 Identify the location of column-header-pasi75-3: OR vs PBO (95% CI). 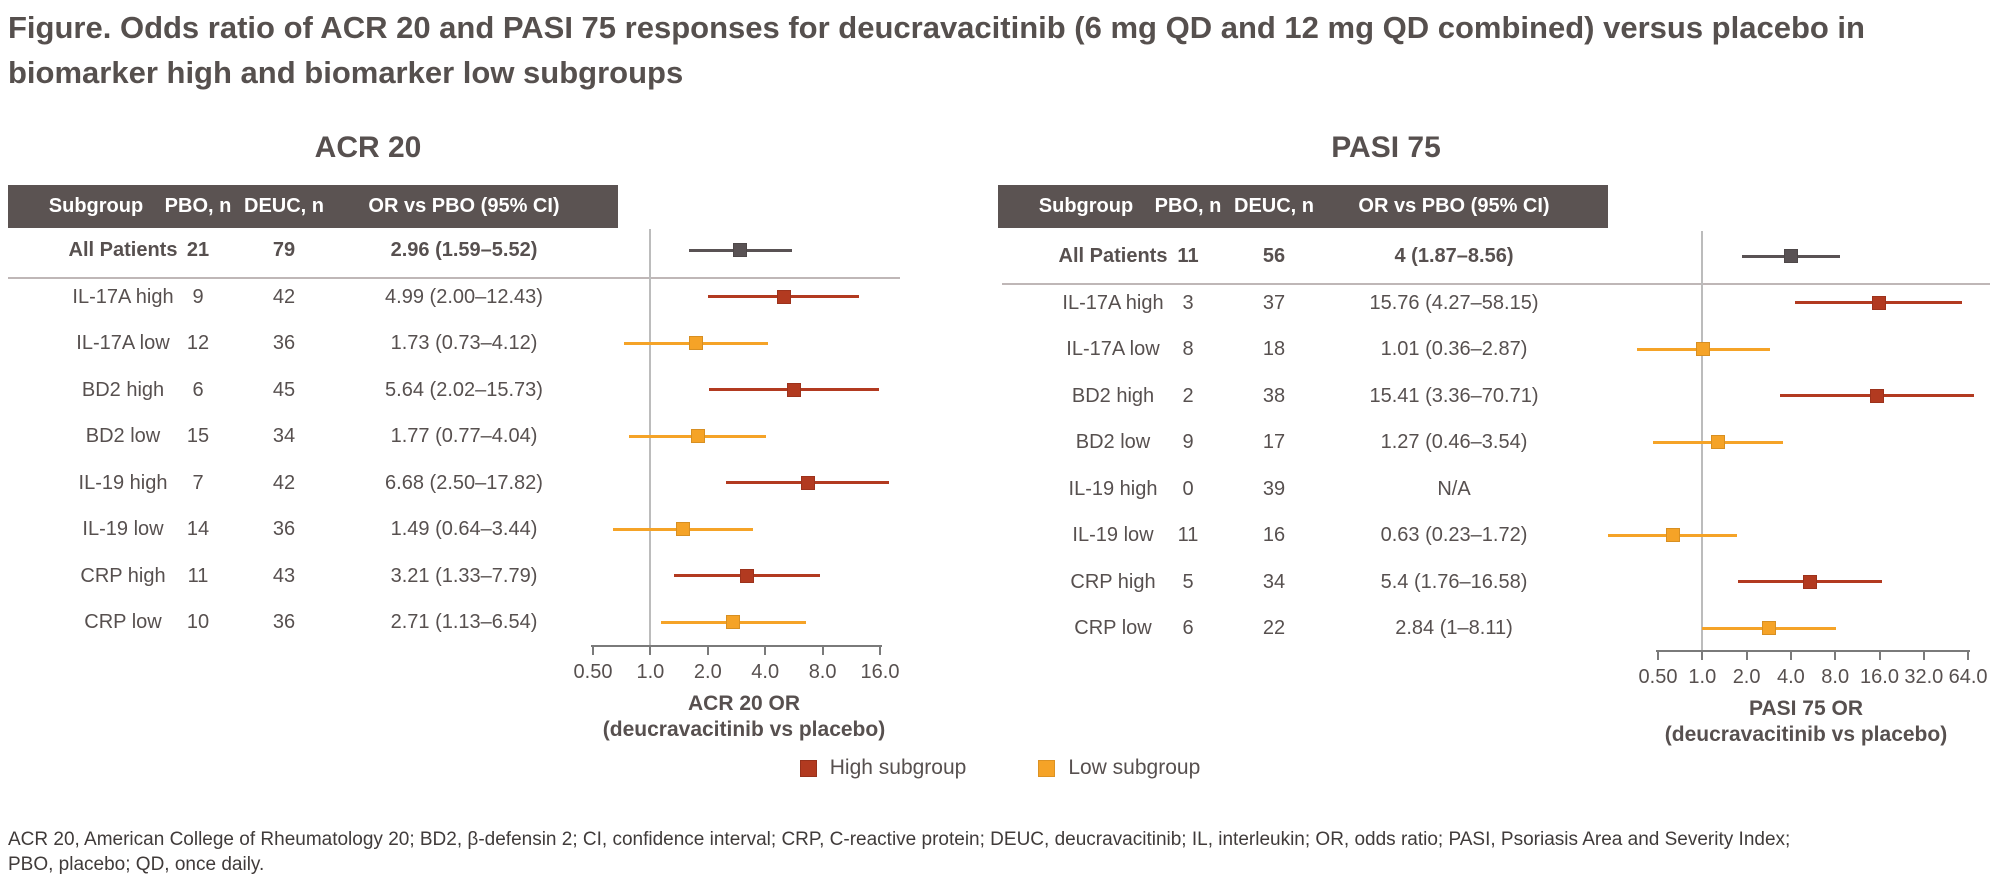
(1454, 206).